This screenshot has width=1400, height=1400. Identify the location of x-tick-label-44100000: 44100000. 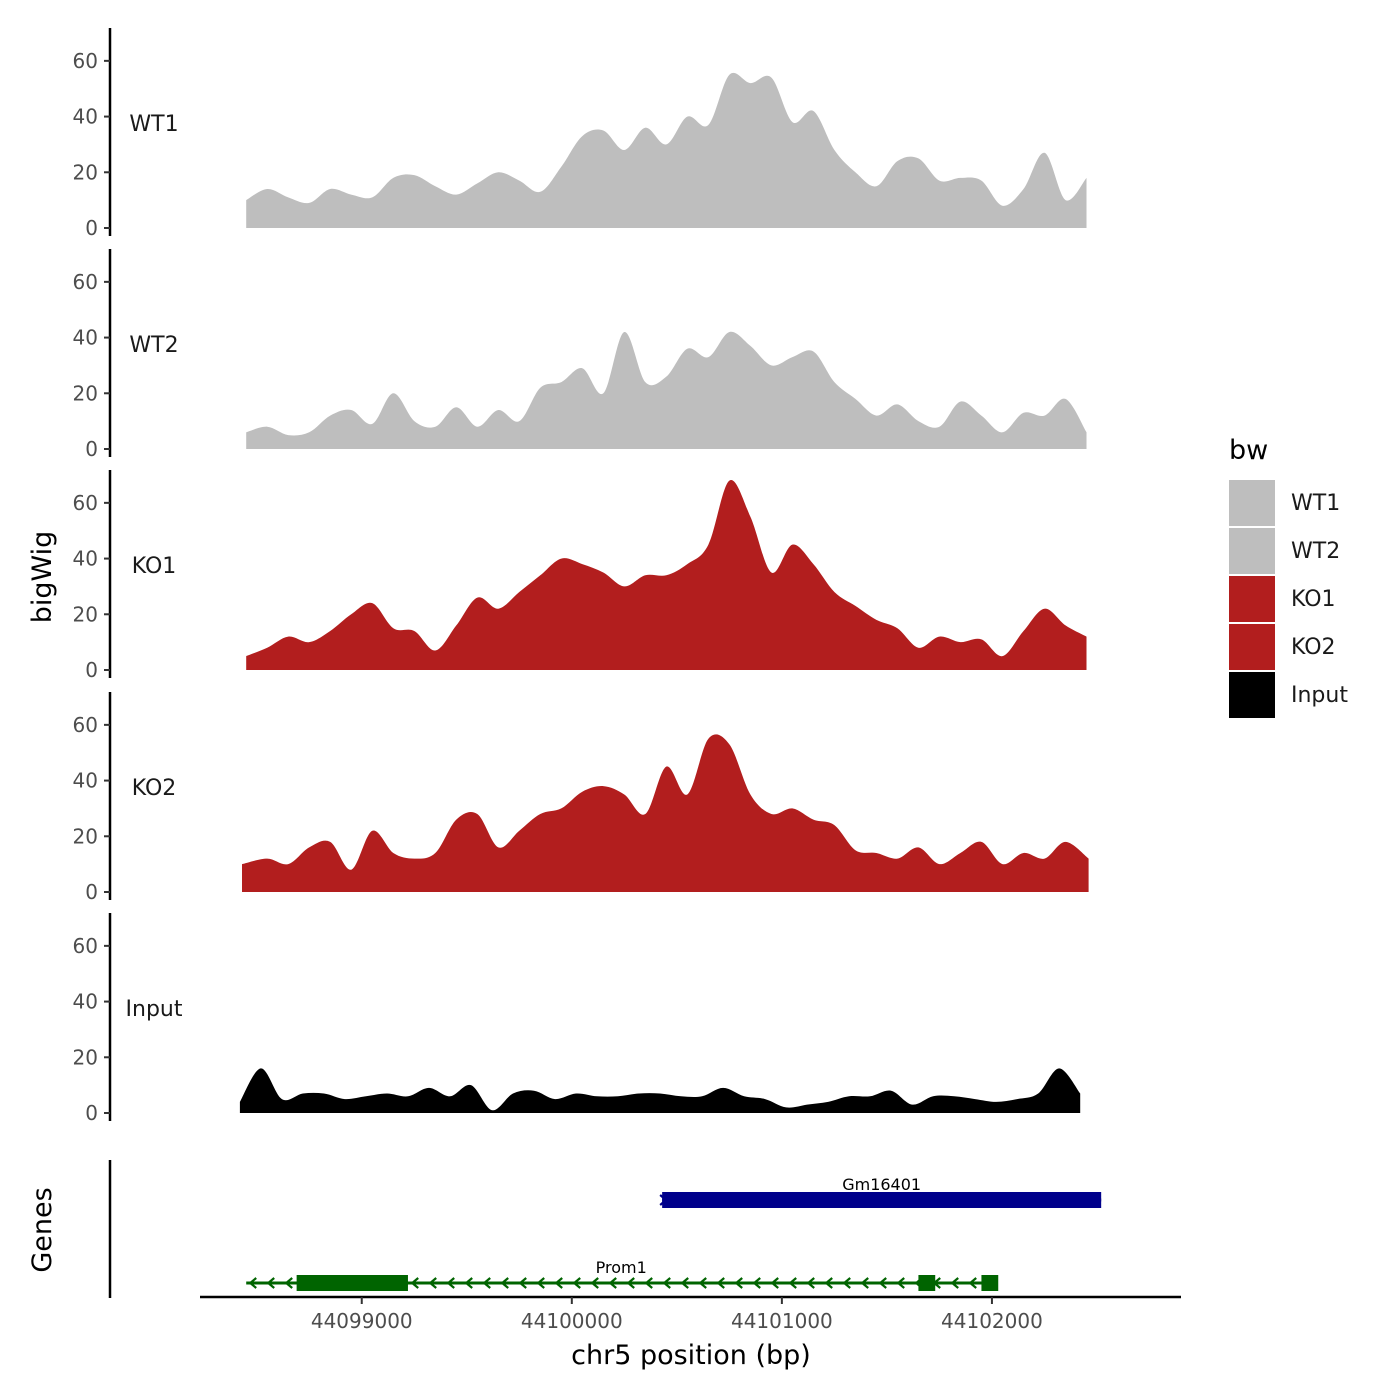
(572, 1321).